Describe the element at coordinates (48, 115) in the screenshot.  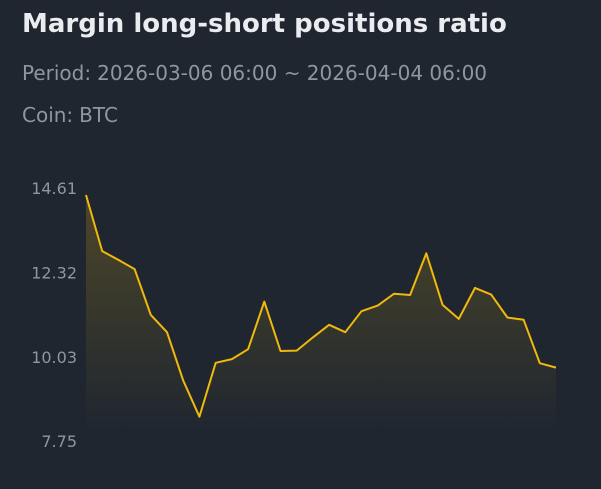
I see `coin-label: Coin:` at that location.